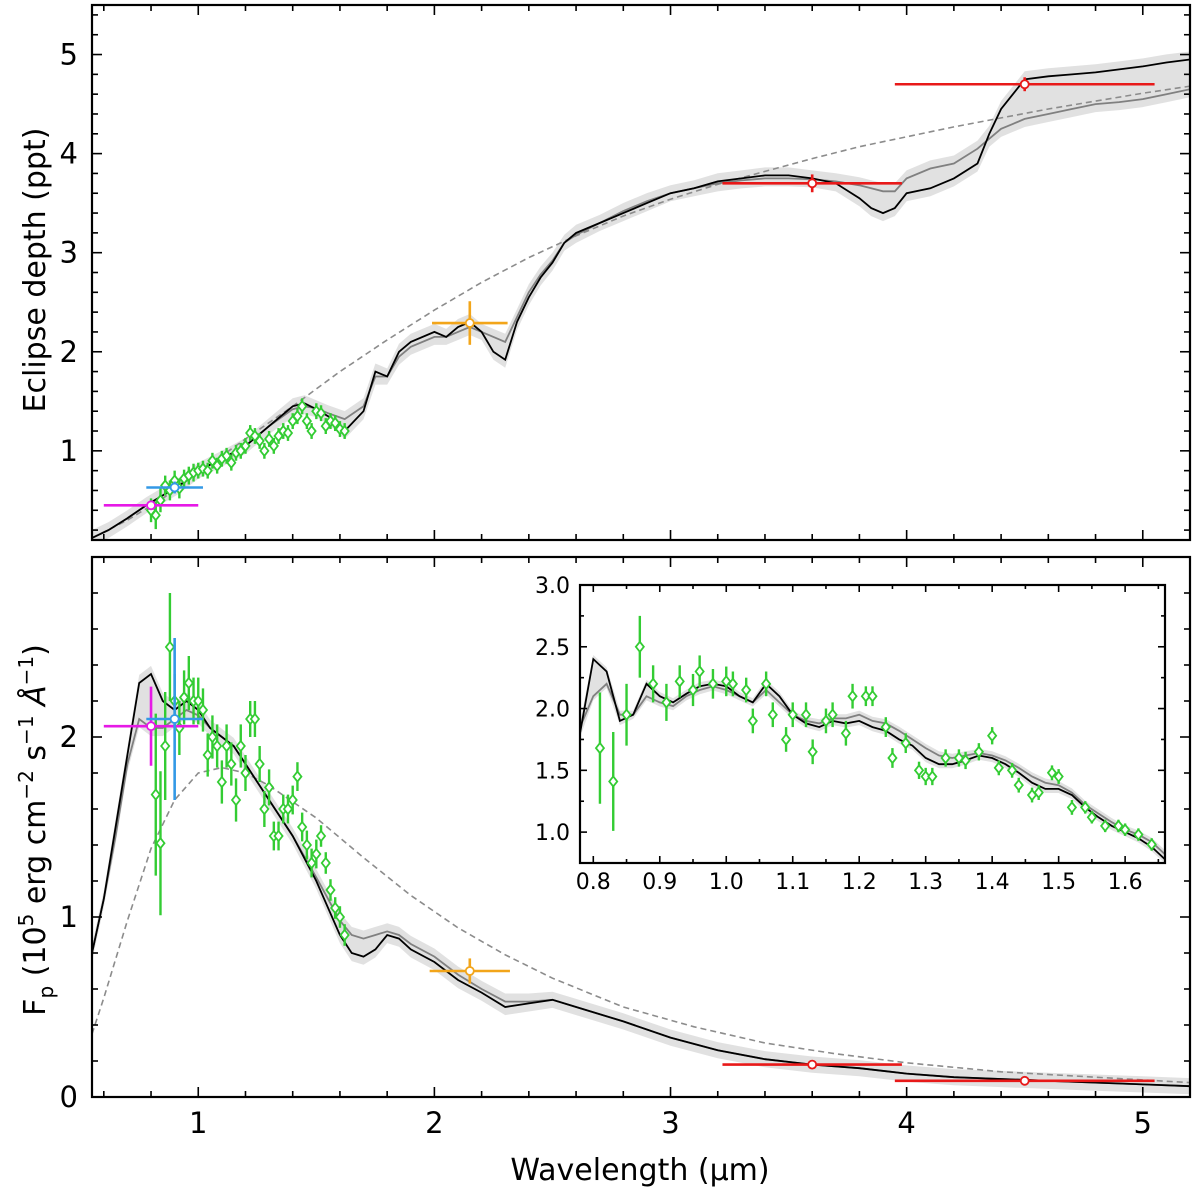 The height and width of the screenshot is (1191, 1200). Describe the element at coordinates (670, 1123) in the screenshot. I see `x-tick-label: 3` at that location.